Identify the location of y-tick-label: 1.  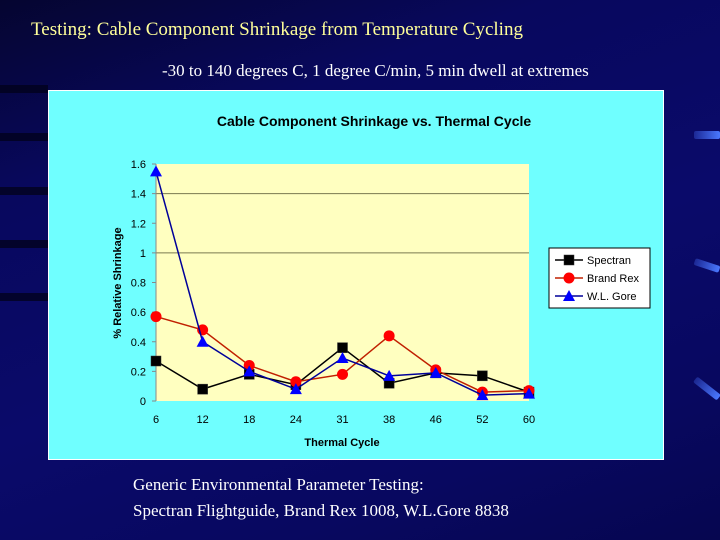
(143, 254).